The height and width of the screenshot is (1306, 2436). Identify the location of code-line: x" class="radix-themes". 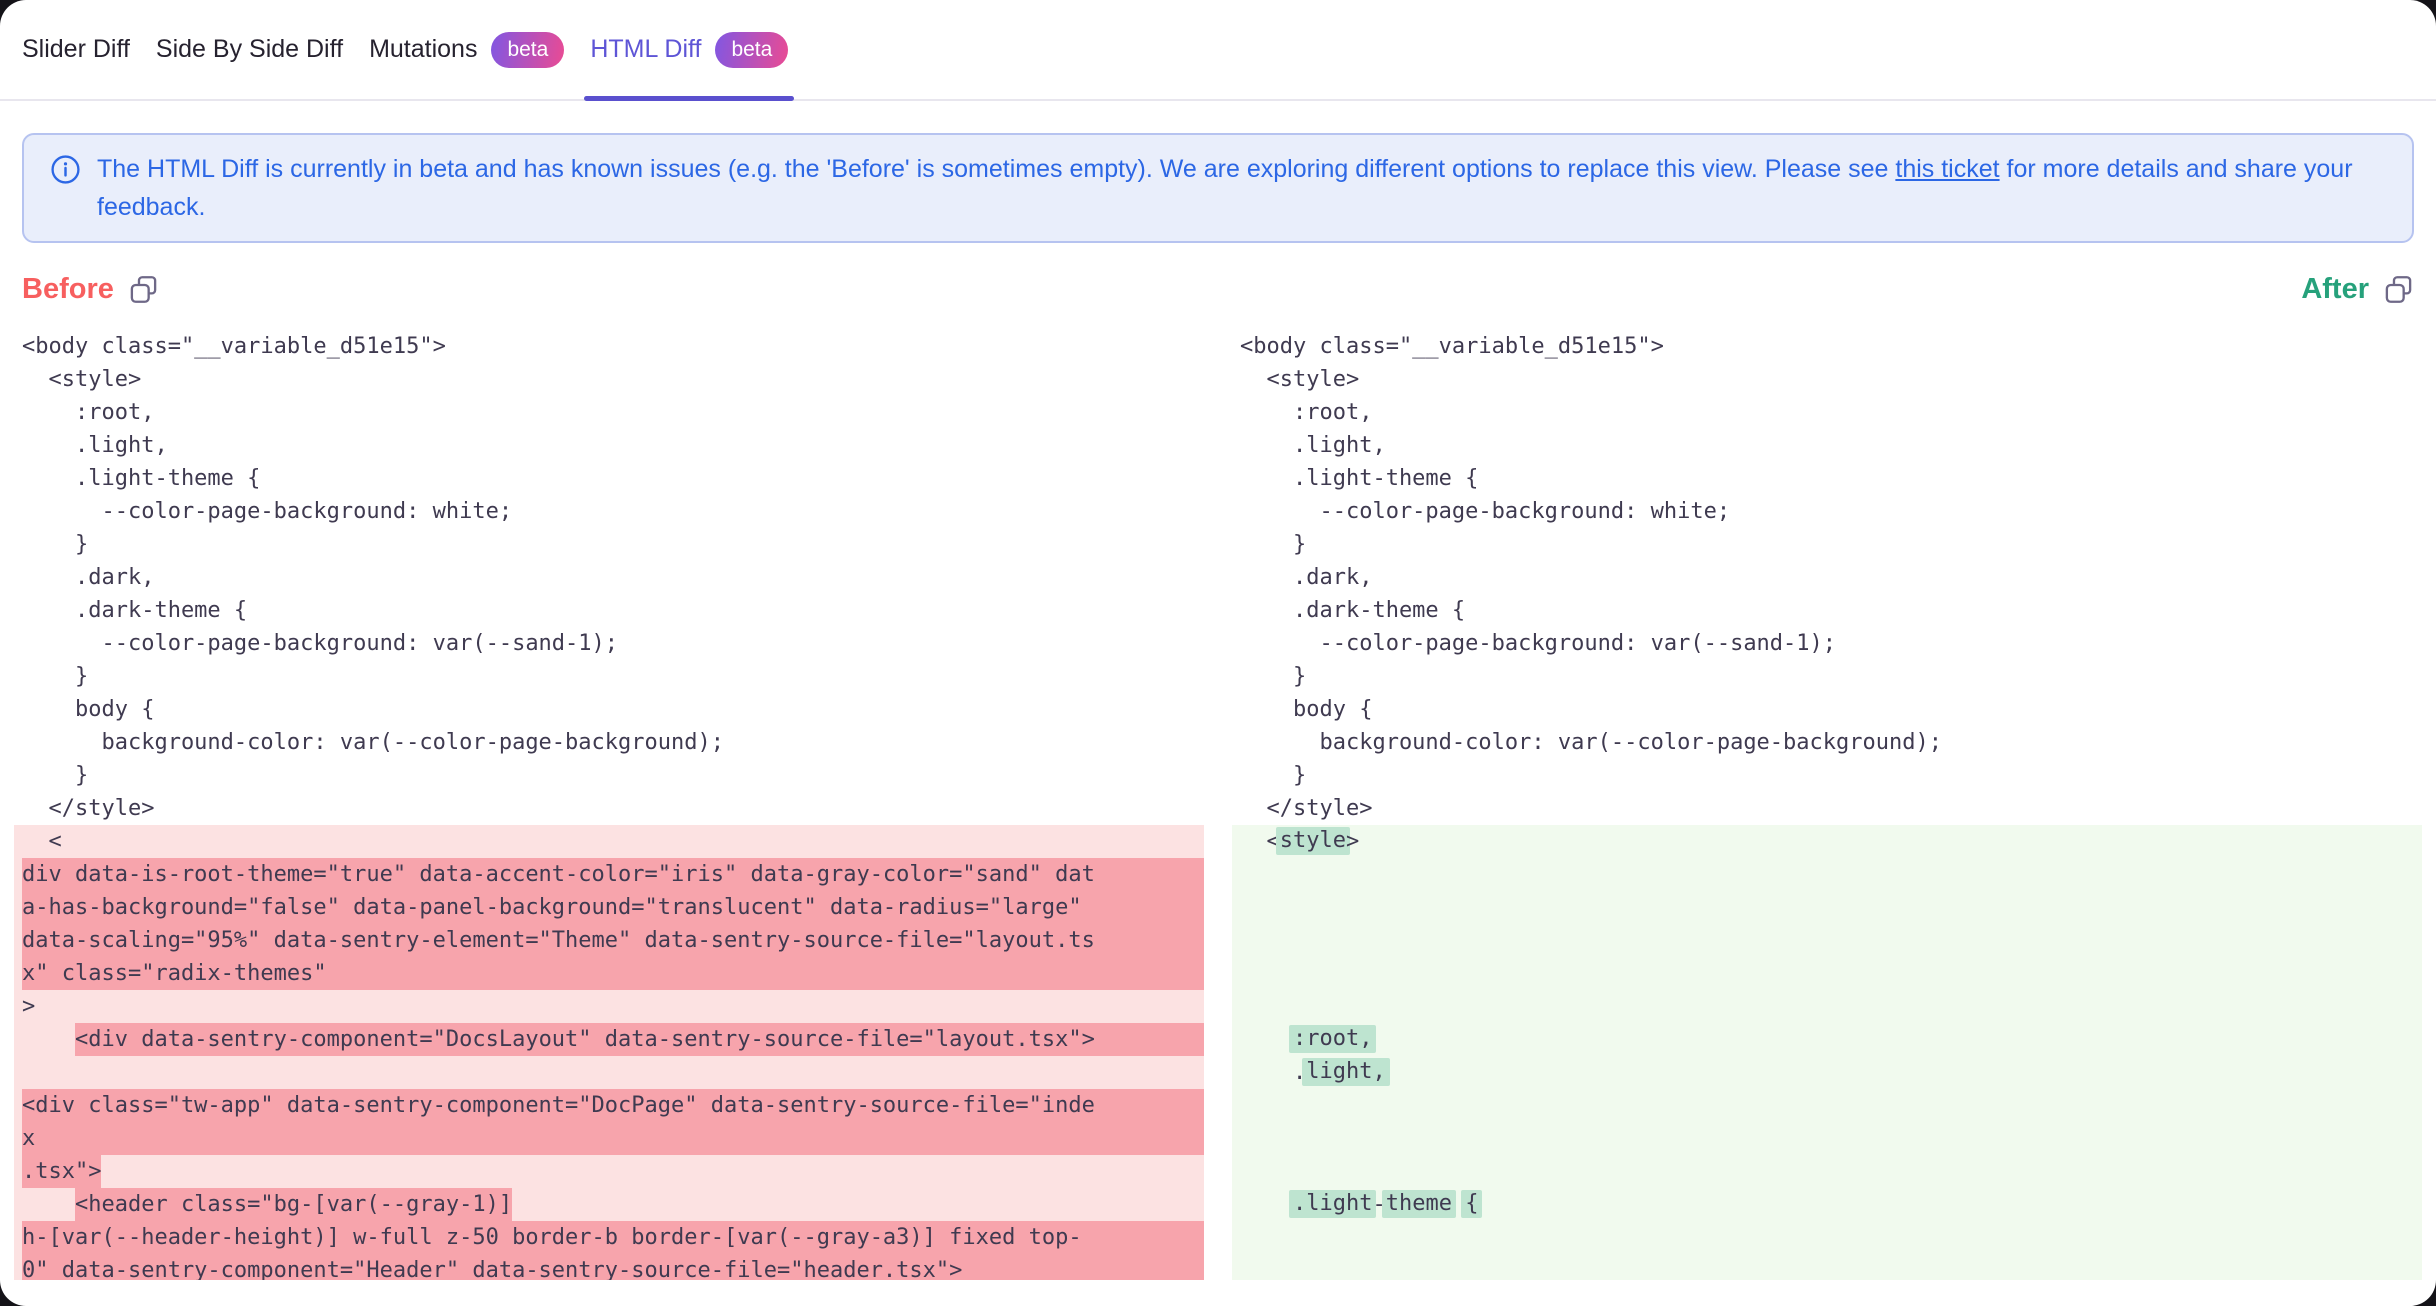
(609, 973).